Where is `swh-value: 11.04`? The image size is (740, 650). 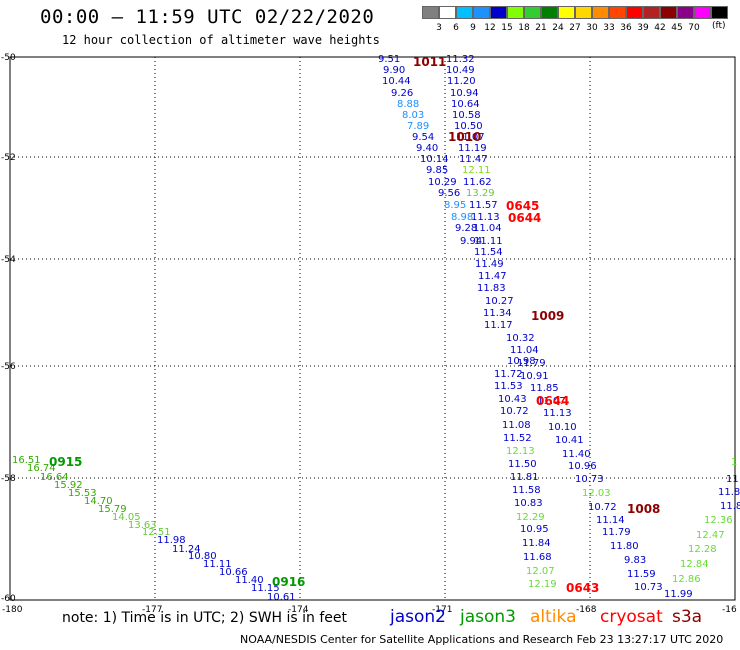 swh-value: 11.04 is located at coordinates (524, 350).